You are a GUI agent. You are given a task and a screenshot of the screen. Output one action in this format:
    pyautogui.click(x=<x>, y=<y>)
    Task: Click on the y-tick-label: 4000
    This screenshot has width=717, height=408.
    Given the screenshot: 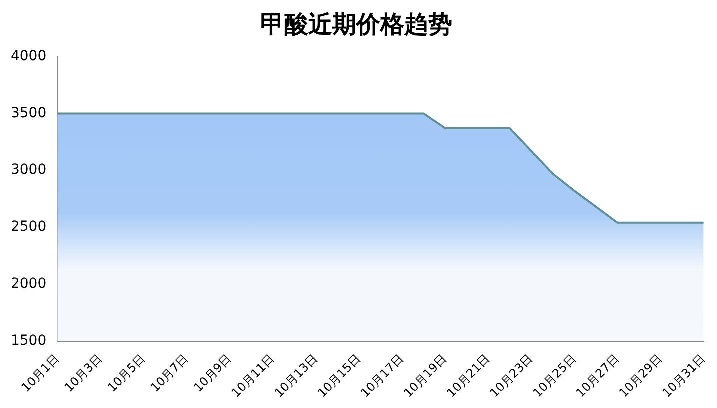 What is the action you would take?
    pyautogui.click(x=28, y=56)
    